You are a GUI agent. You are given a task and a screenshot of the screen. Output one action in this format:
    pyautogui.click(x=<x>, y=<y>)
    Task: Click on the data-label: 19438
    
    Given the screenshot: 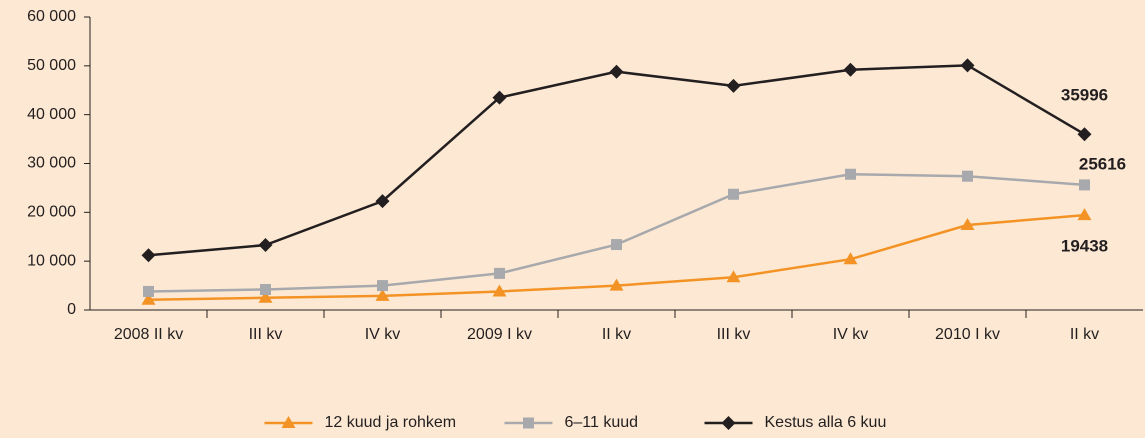 What is the action you would take?
    pyautogui.click(x=1084, y=246)
    